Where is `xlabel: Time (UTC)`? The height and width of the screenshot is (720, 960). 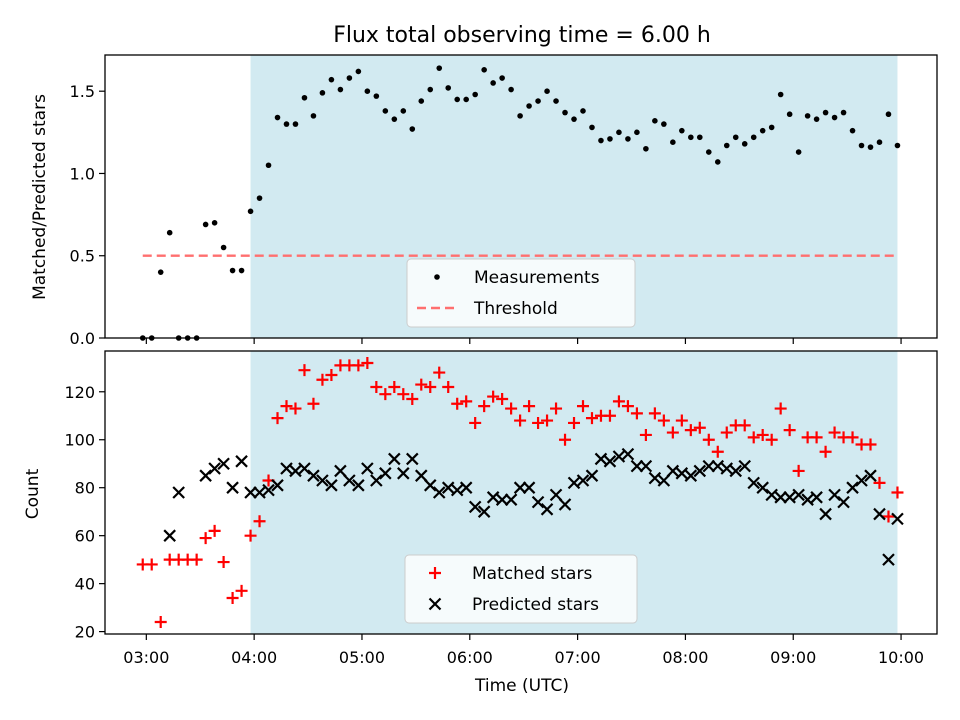 xlabel: Time (UTC) is located at coordinates (521, 686).